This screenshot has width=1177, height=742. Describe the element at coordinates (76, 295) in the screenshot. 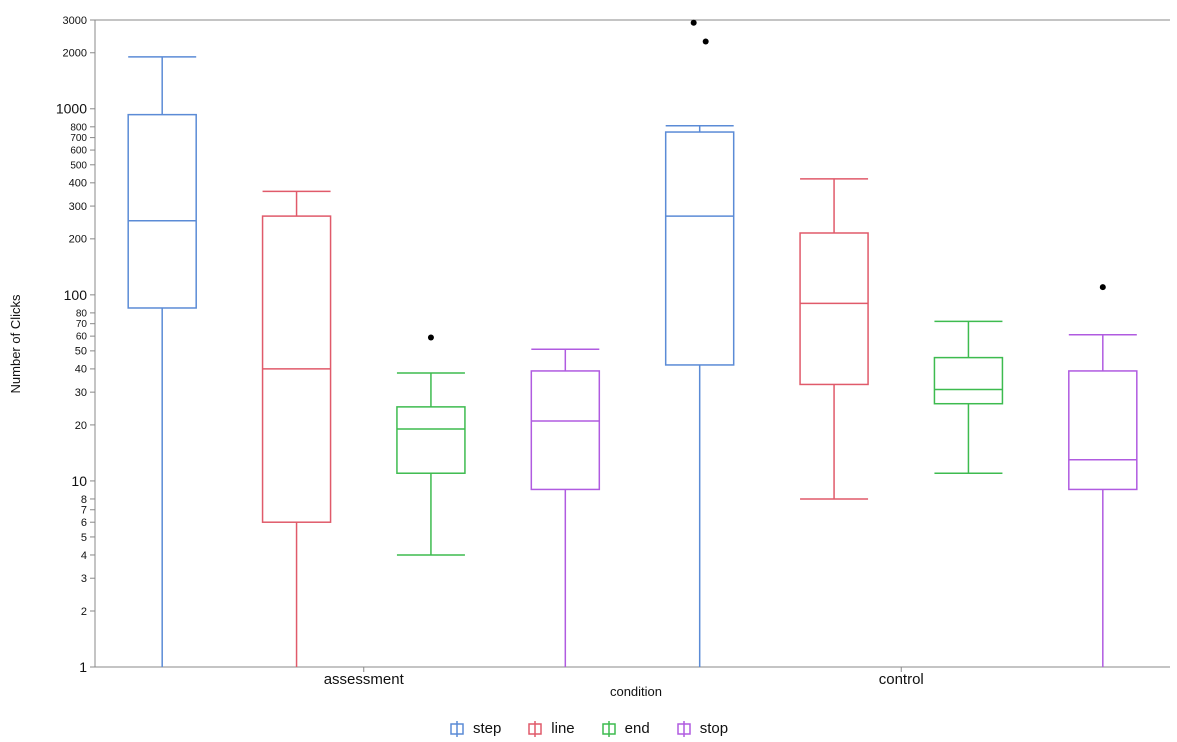

I see `y-tick-label: 100` at that location.